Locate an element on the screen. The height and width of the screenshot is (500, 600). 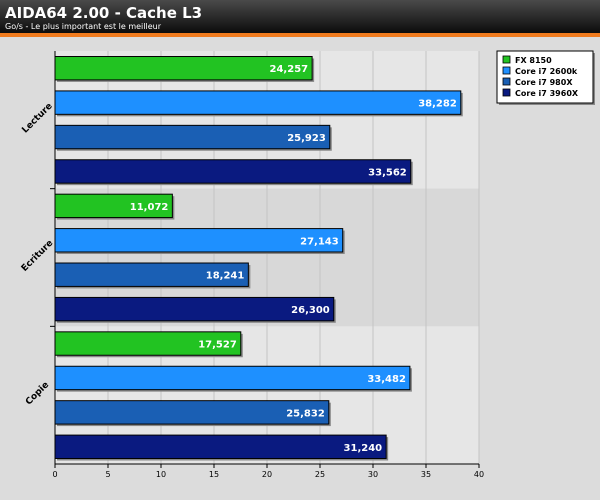
x-tick-label: 0 is located at coordinates (54, 474).